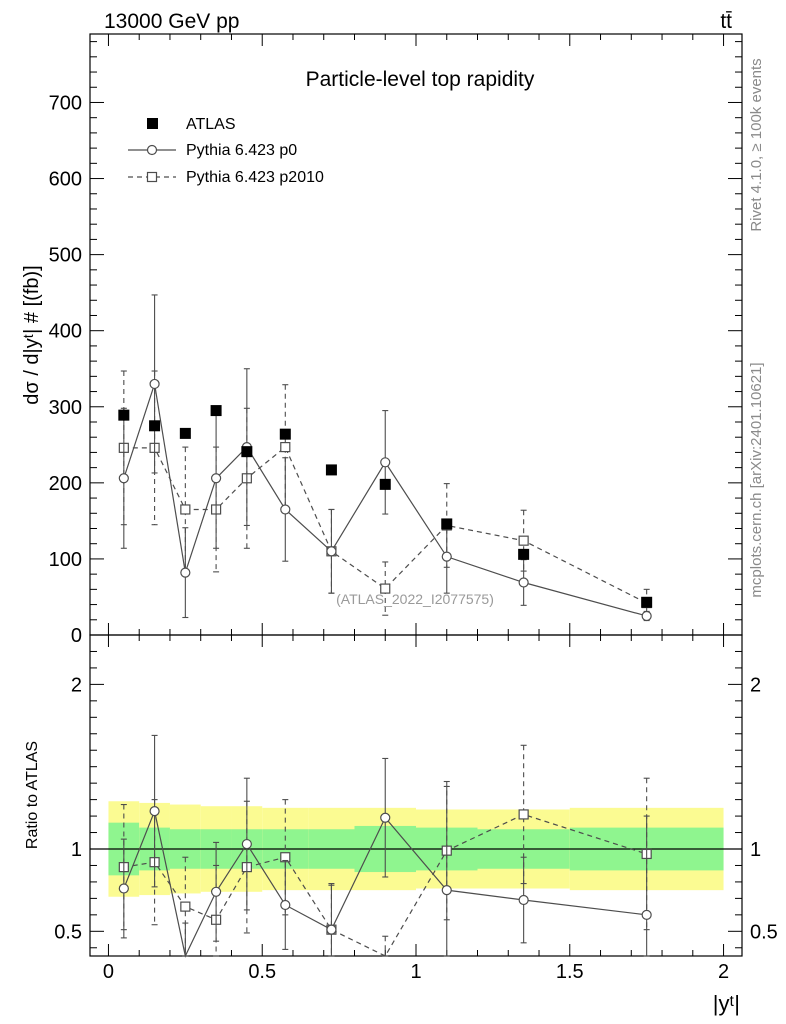 The image size is (786, 1024). I want to click on legend: ATLAS Pythia 6.423 p0 Pythia 6.423 p2010, so click(226, 151).